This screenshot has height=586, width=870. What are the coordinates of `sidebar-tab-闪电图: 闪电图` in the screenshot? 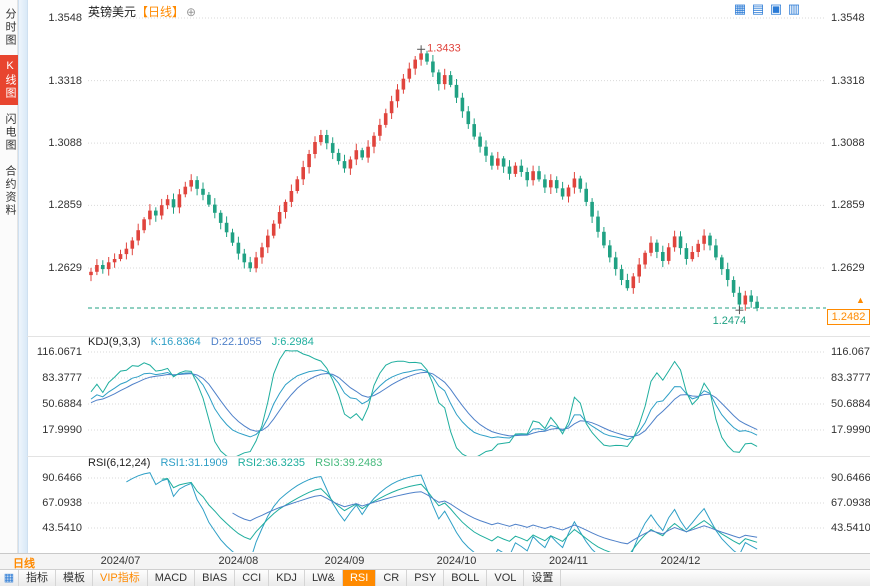 It's located at (10, 132).